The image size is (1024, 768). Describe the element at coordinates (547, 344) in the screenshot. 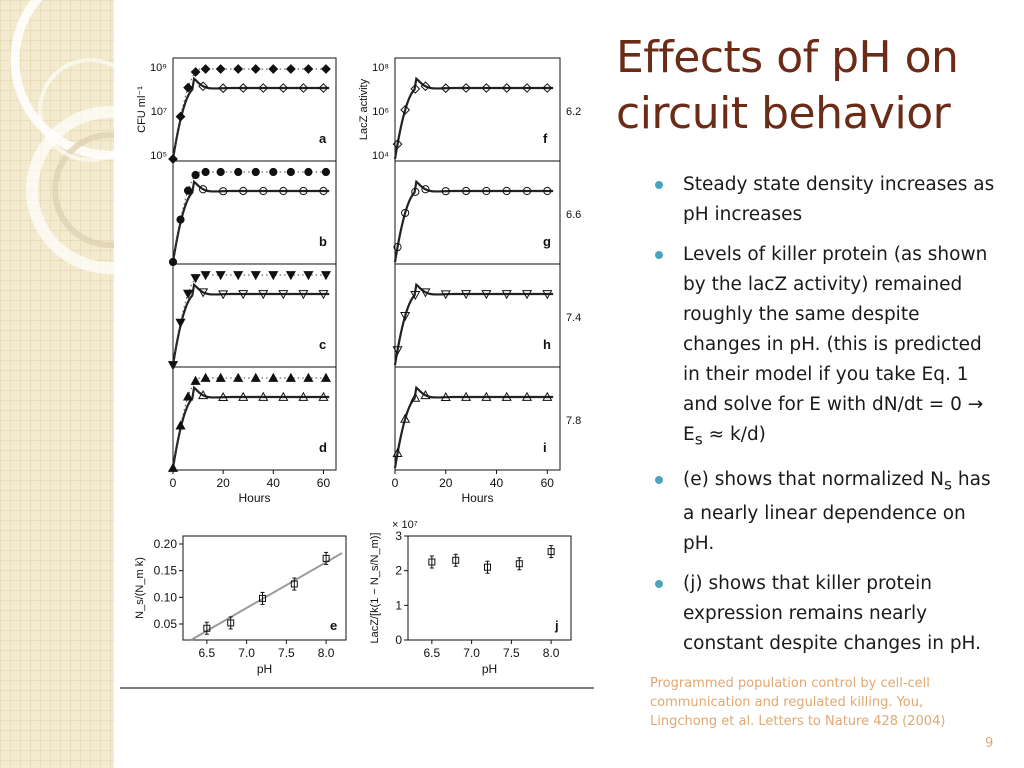

I see `panel-letter-h: h` at that location.